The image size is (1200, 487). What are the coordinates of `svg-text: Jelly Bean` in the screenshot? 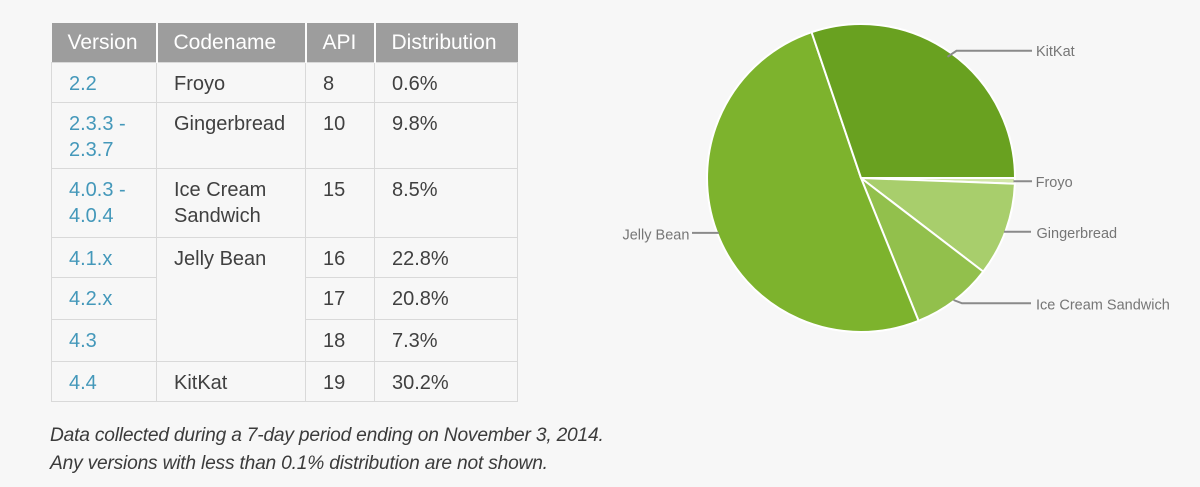 It's located at (655, 235).